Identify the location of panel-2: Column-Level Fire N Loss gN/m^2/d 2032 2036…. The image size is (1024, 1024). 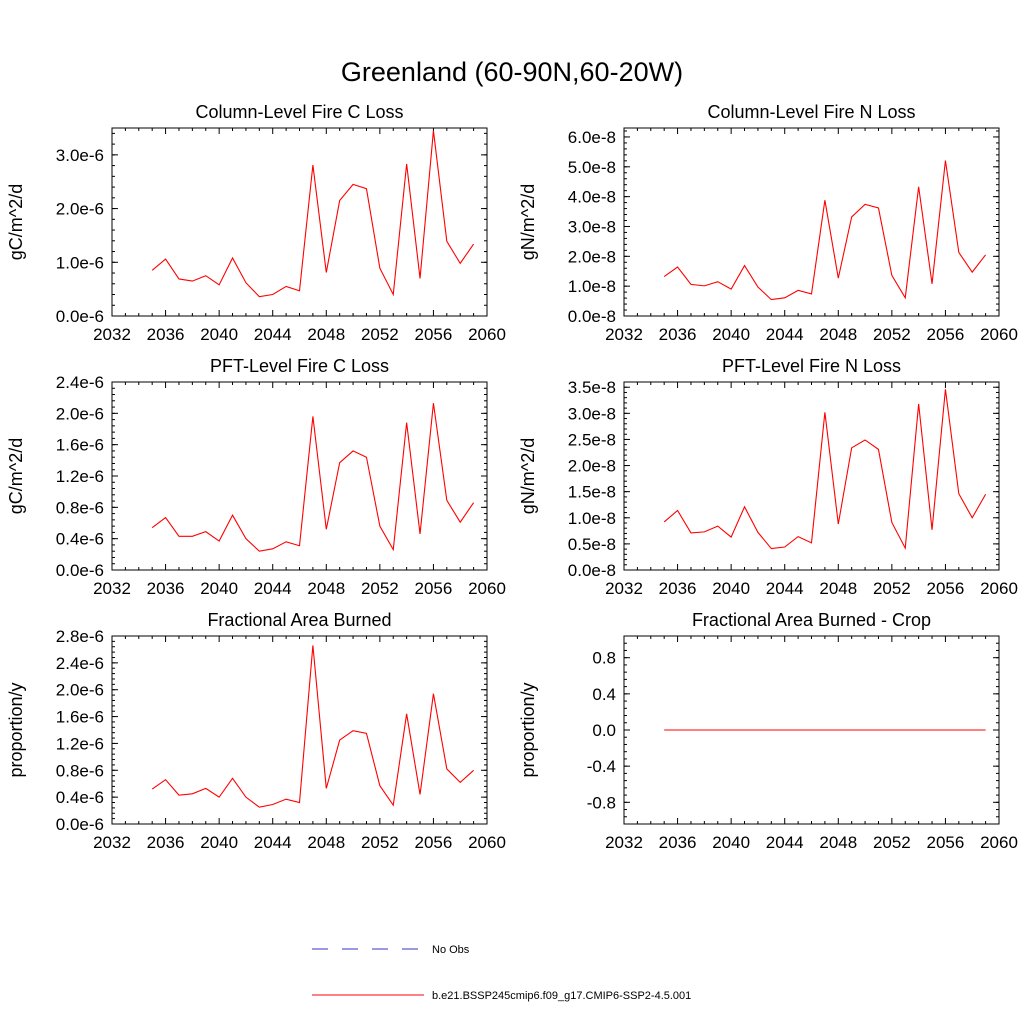
(768, 223).